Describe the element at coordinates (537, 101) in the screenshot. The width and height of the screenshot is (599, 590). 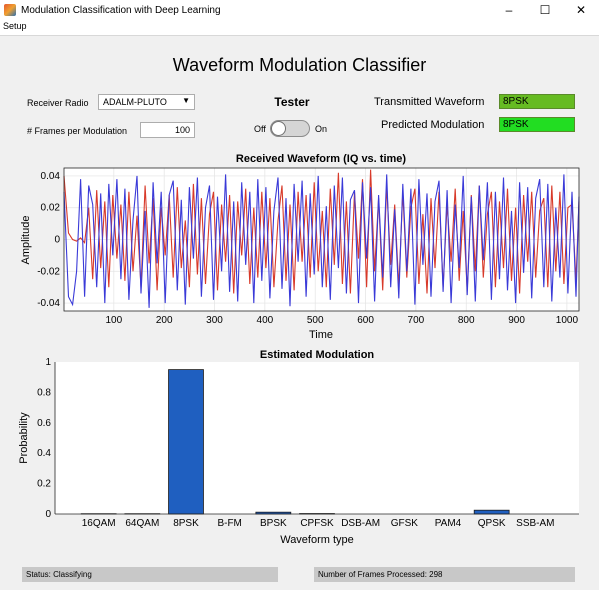
I see `transmitted-waveform-value: 8PSK` at that location.